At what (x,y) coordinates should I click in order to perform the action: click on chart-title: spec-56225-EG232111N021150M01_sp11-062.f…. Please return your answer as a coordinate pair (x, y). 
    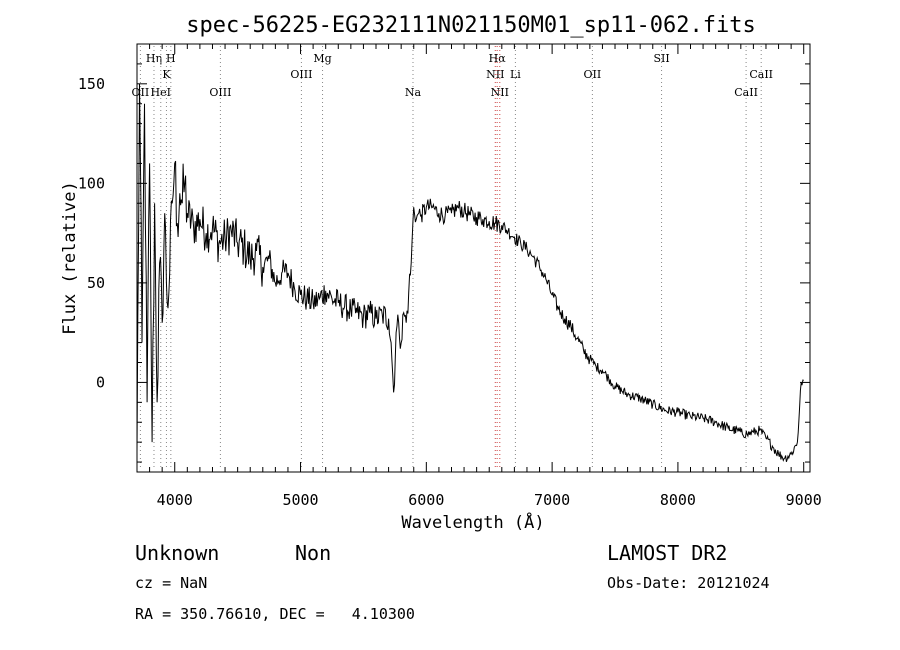
    Looking at the image, I should click on (471, 25).